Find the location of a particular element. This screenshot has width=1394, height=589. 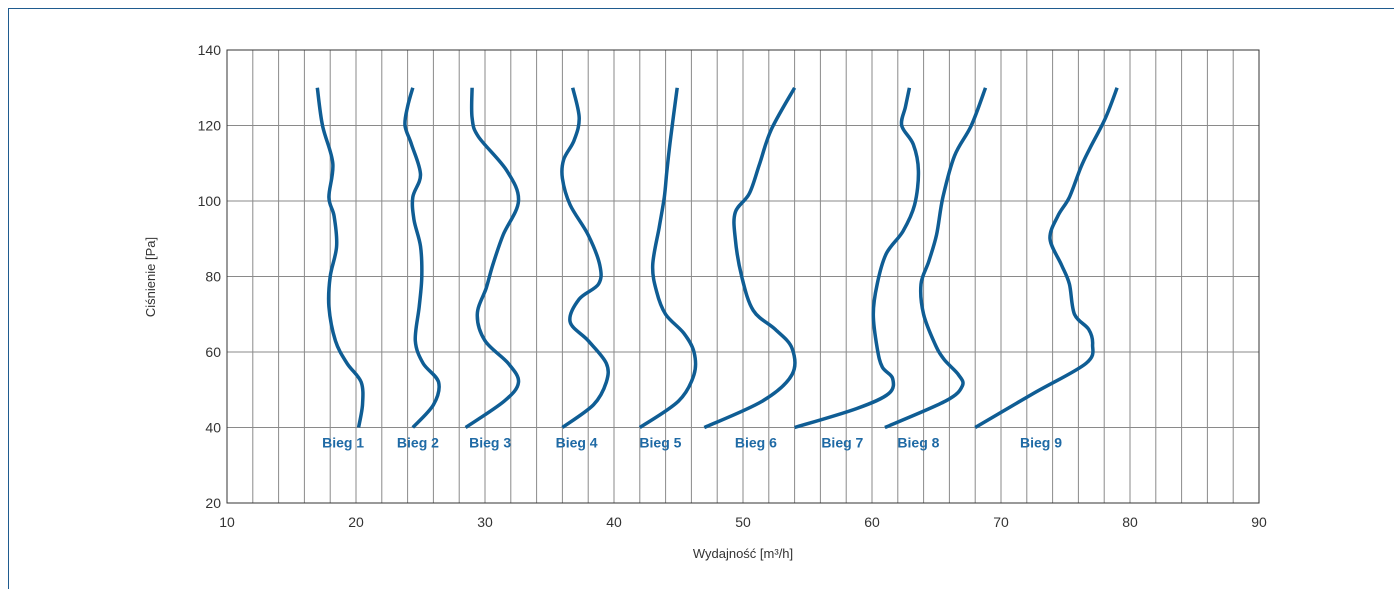

series-label-bieg-6: Bieg 6 is located at coordinates (756, 443).